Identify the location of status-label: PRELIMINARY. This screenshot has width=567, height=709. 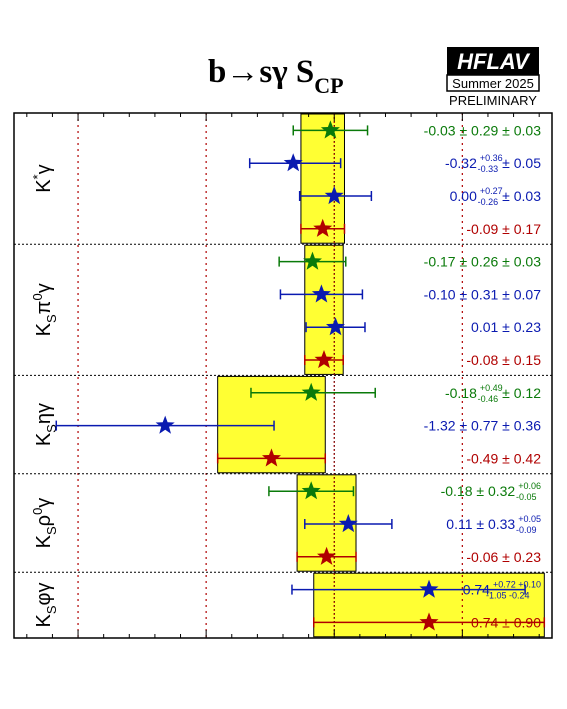
(493, 100).